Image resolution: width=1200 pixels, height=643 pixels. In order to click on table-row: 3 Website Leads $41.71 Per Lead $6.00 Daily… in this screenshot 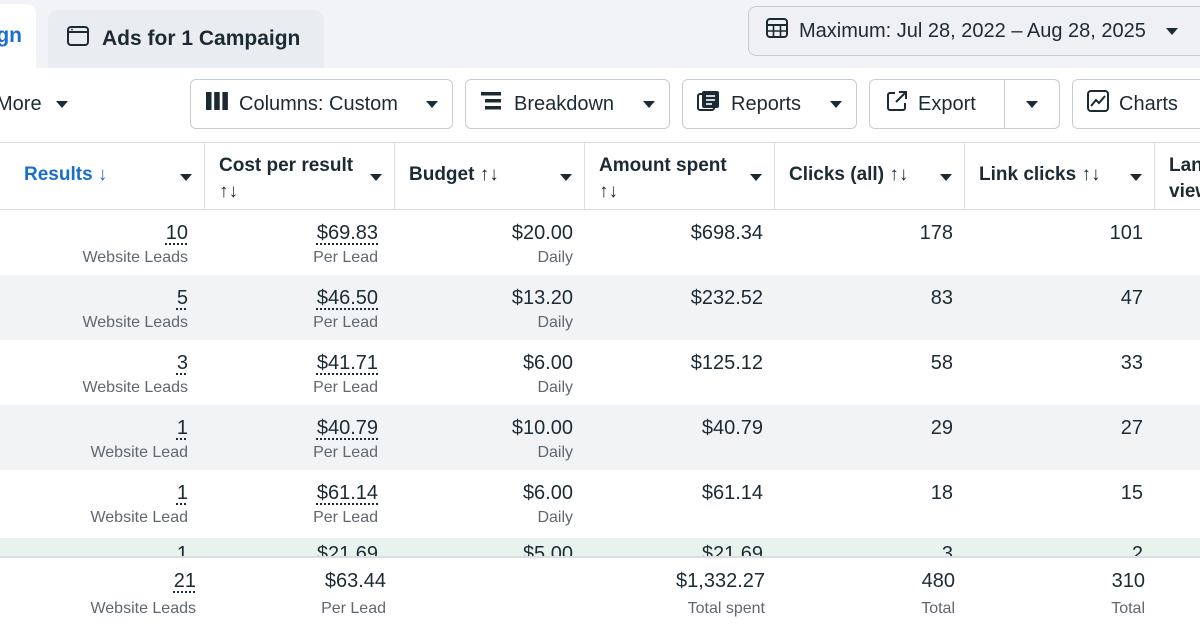, I will do `click(600, 372)`.